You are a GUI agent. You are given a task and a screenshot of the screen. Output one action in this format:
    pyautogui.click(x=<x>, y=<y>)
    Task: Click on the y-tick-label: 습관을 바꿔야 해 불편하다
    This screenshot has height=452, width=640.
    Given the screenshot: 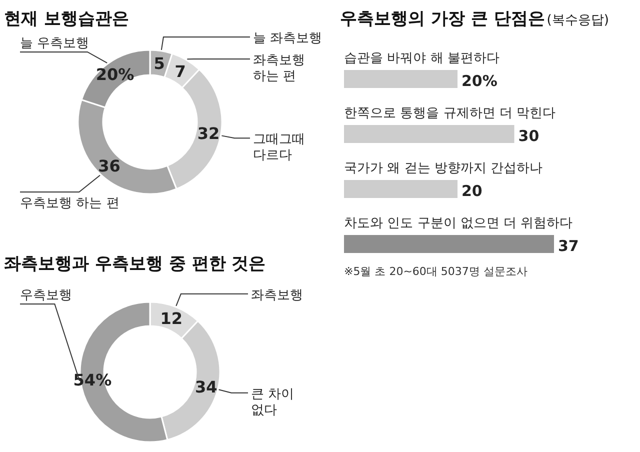 What is the action you would take?
    pyautogui.click(x=422, y=58)
    